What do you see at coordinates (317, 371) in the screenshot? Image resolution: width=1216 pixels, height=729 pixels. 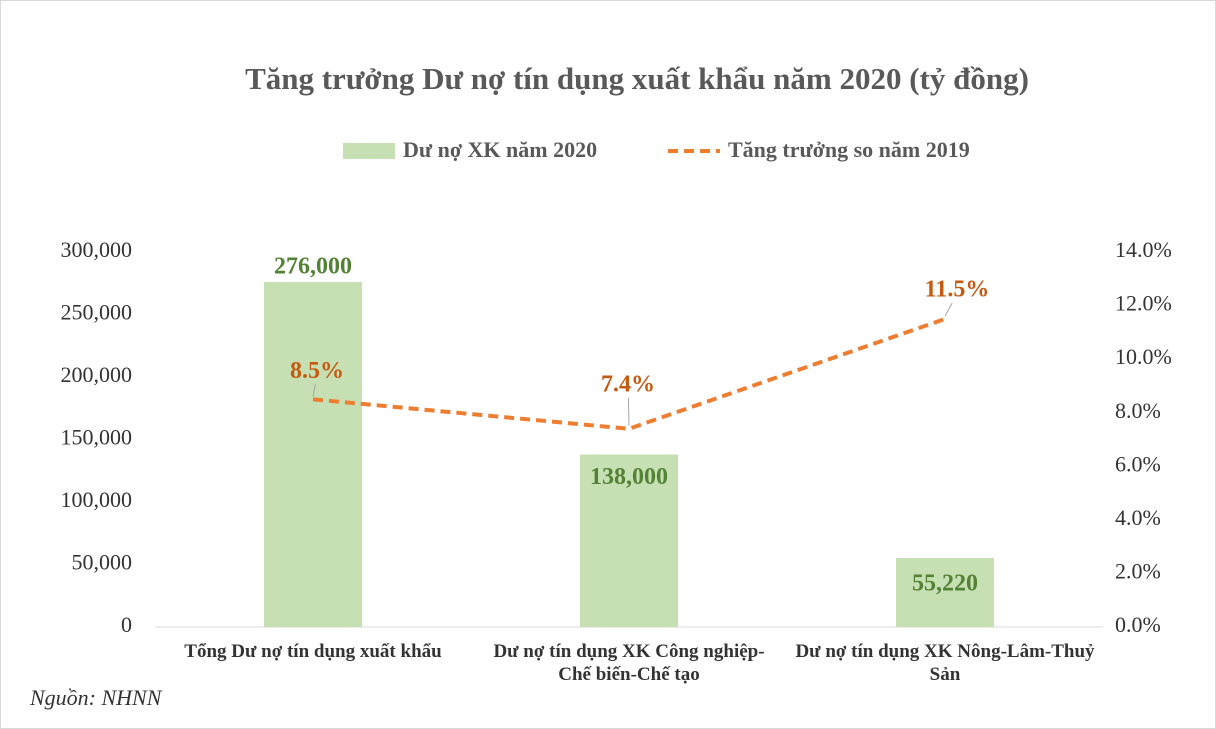 I see `line-value-label: 8.5%` at bounding box center [317, 371].